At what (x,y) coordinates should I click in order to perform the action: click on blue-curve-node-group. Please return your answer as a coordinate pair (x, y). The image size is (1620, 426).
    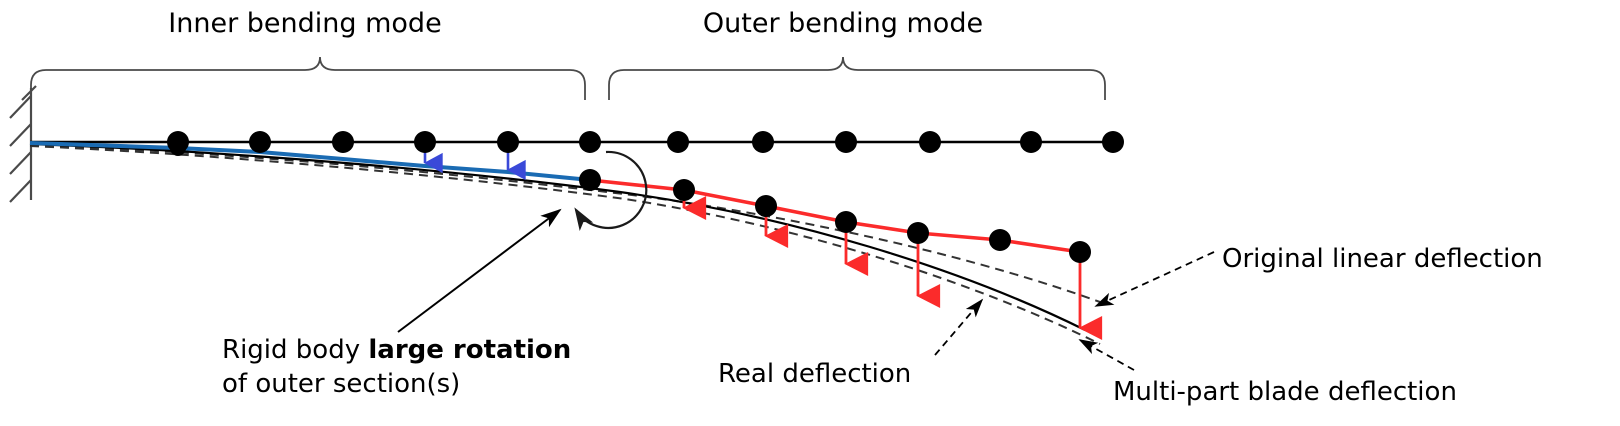
    Looking at the image, I should click on (178, 148).